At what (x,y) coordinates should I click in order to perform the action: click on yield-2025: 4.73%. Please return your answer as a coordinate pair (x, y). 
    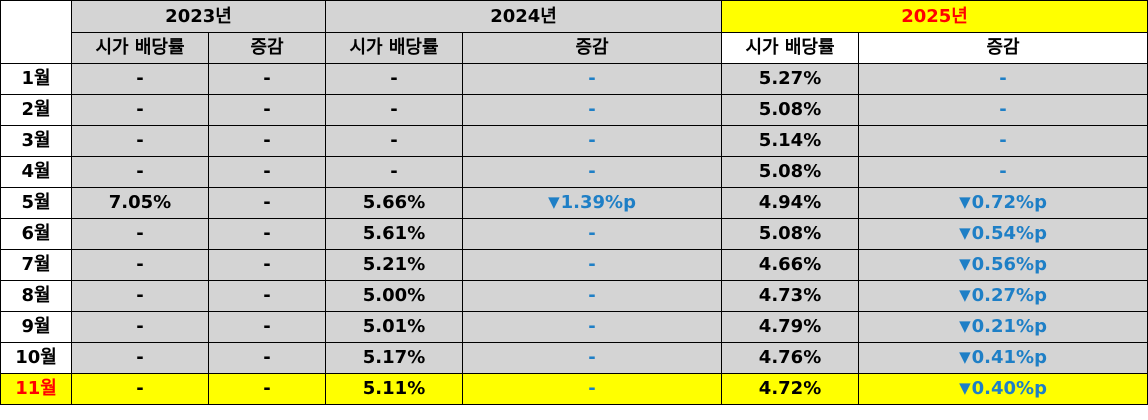
    Looking at the image, I should click on (790, 296).